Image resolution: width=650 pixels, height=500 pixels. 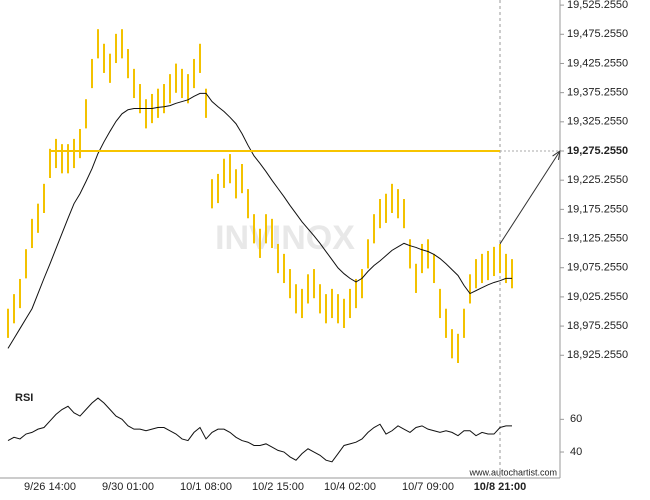 What do you see at coordinates (597, 122) in the screenshot?
I see `y-tick-label: 19,325.2550` at bounding box center [597, 122].